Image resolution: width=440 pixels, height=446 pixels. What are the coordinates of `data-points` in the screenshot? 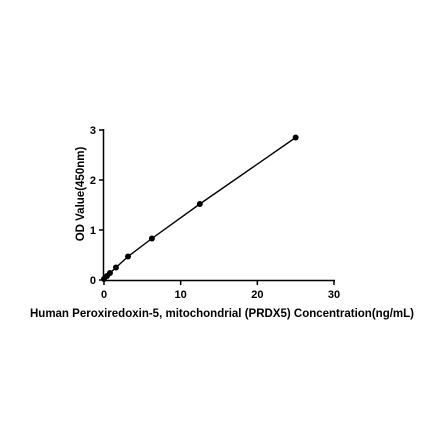 It's located at (200, 208).